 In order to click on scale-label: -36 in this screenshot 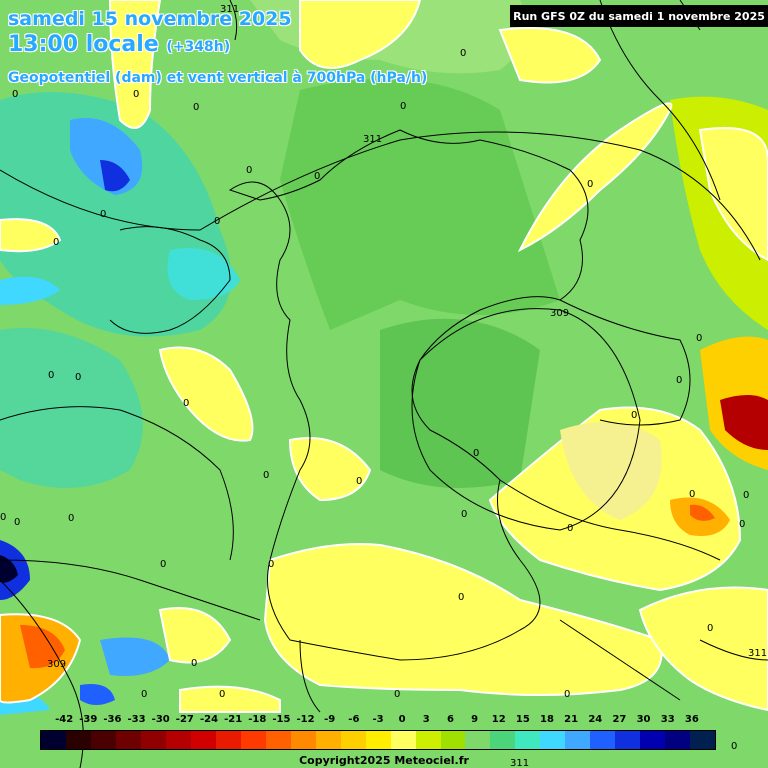, I will do `click(112, 719)`.